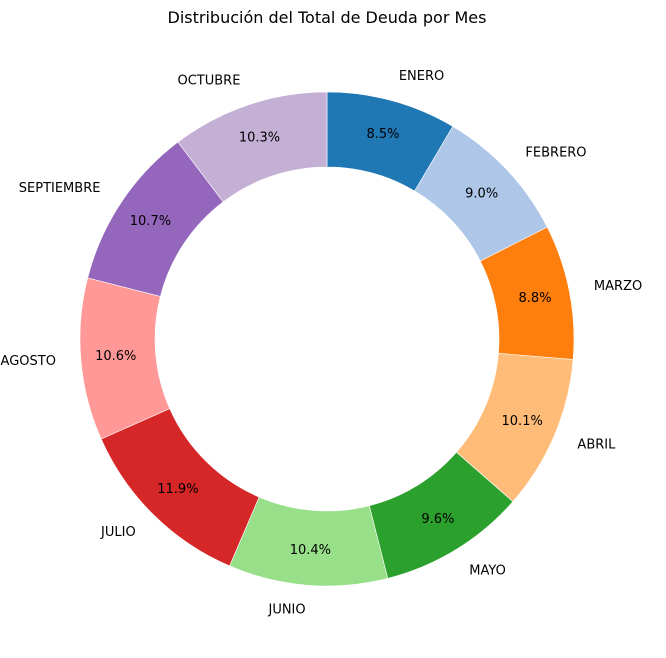  I want to click on pct-label-marzo: 8.8%, so click(535, 298).